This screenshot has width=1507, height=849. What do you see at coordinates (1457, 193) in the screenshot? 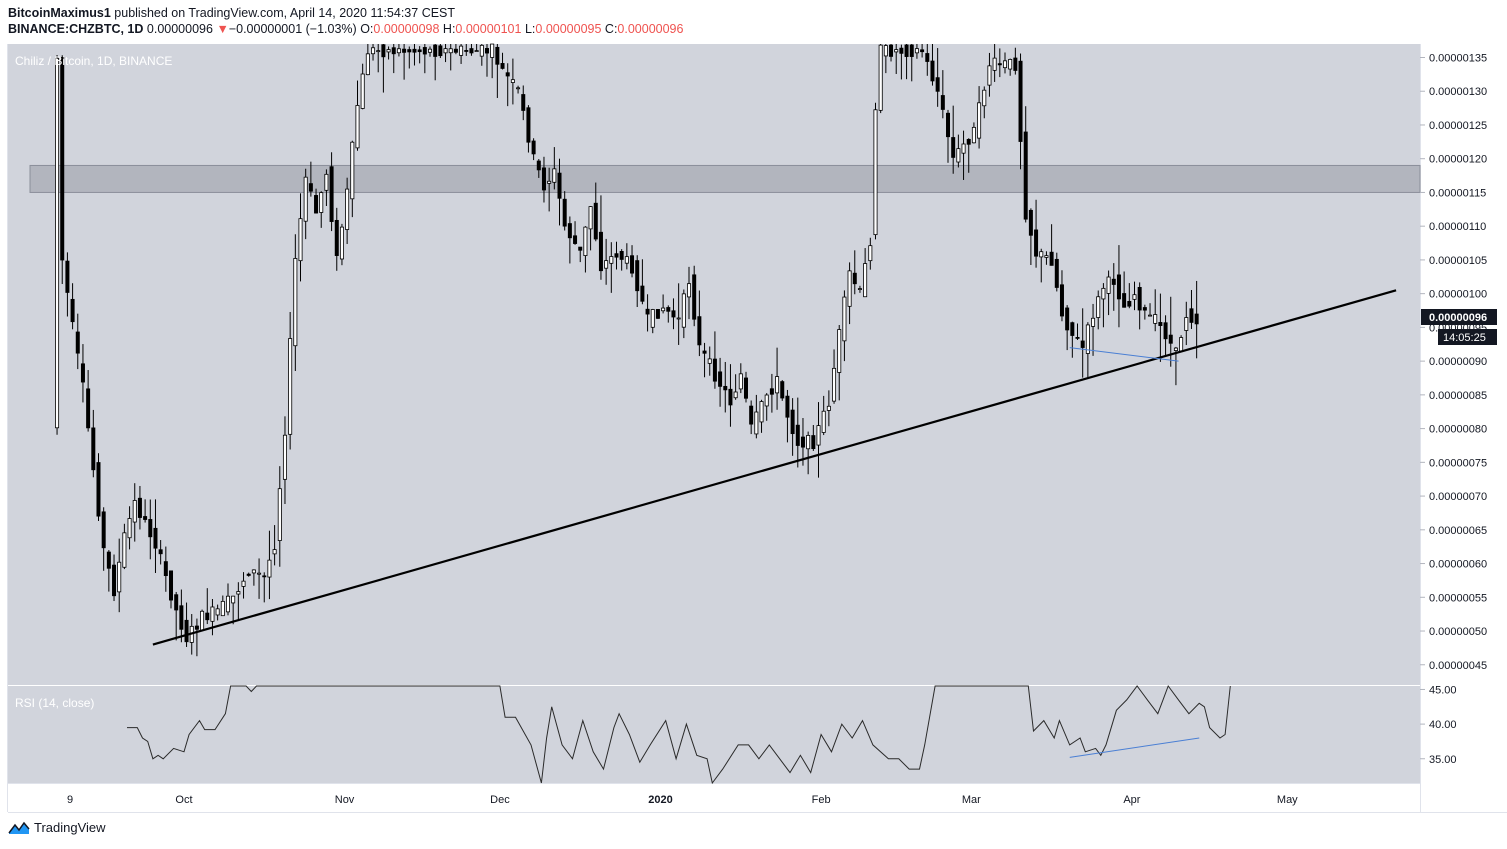
I see `price-tick-label: 0.00000115` at bounding box center [1457, 193].